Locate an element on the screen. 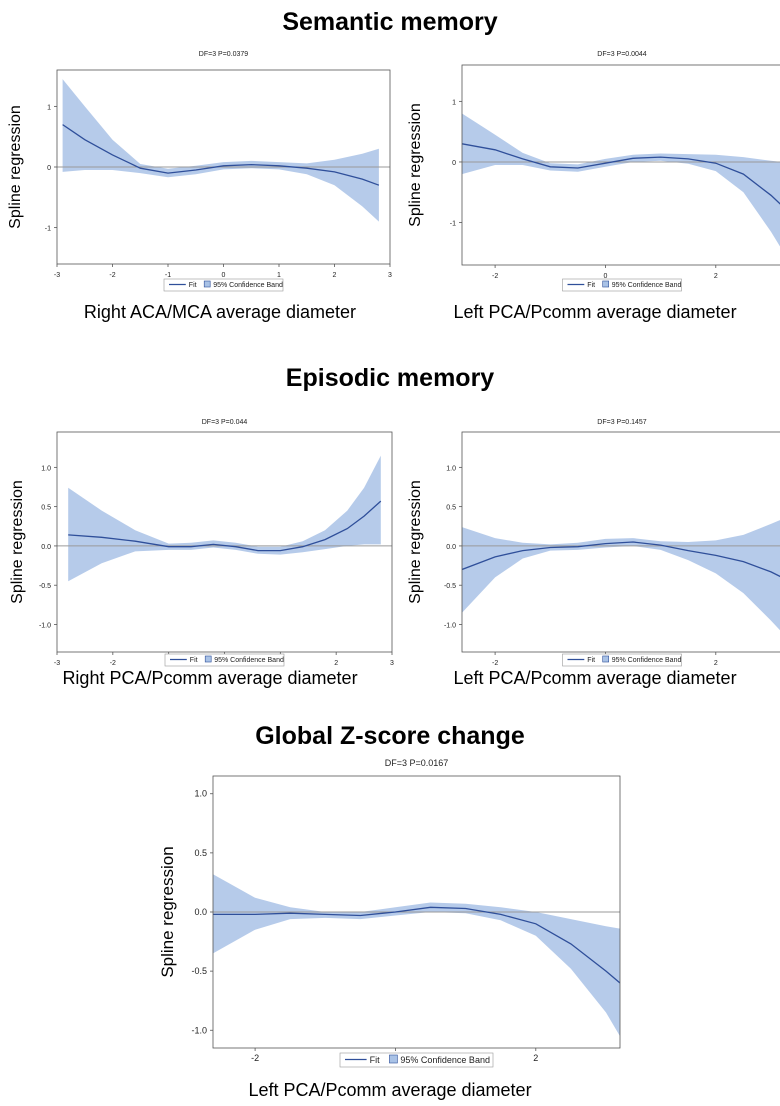 This screenshot has width=780, height=1106. section-title-semantic: Semantic memory is located at coordinates (390, 22).